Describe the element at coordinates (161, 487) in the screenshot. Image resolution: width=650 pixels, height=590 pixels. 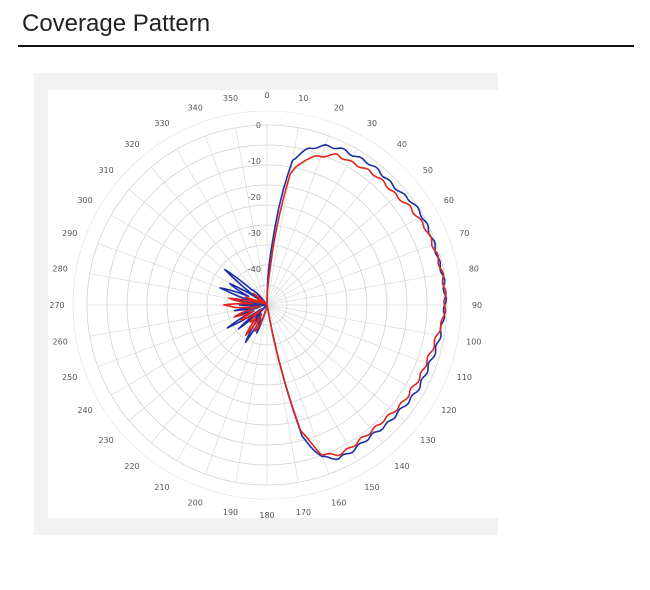
I see `angular-tick-label: 210` at that location.